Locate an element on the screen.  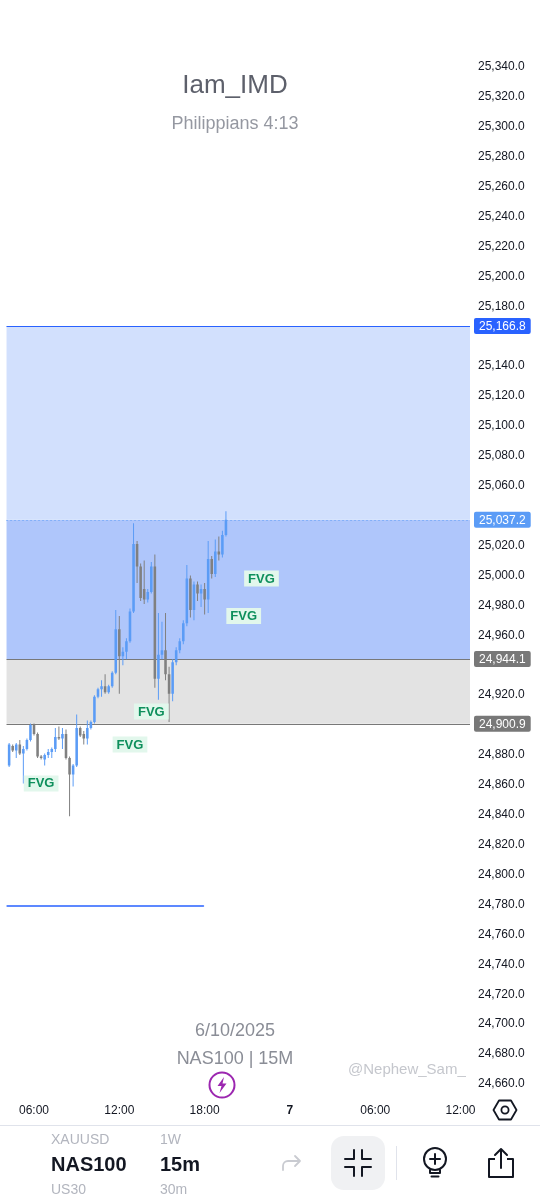
y-tick-label: 25,240.0 is located at coordinates (502, 215).